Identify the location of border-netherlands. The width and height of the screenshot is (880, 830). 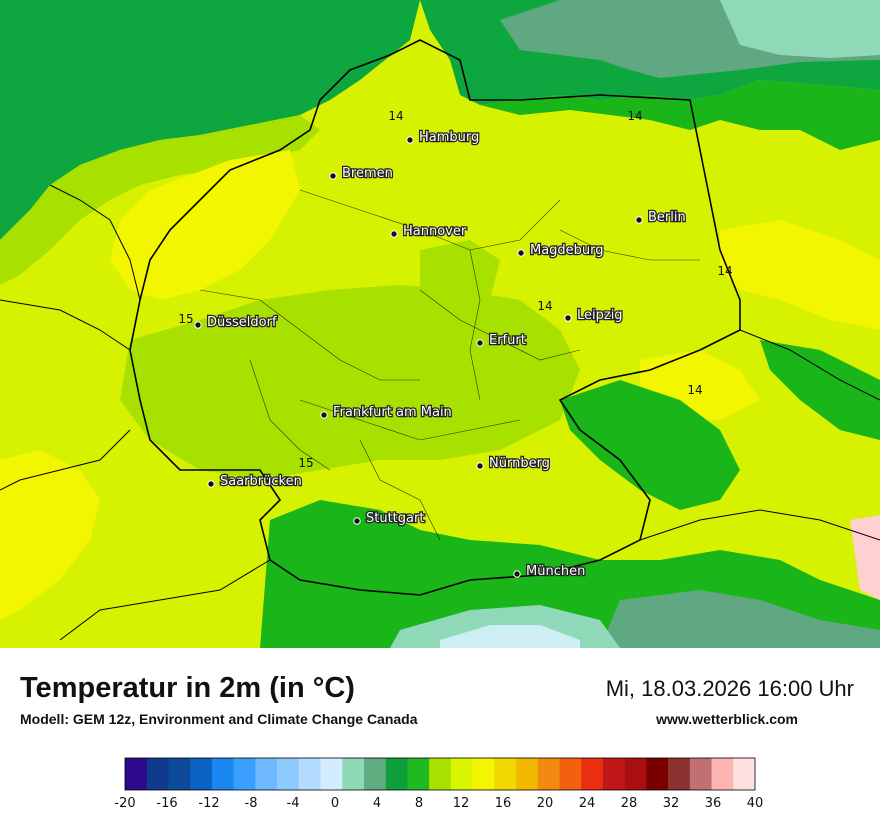
(95, 242).